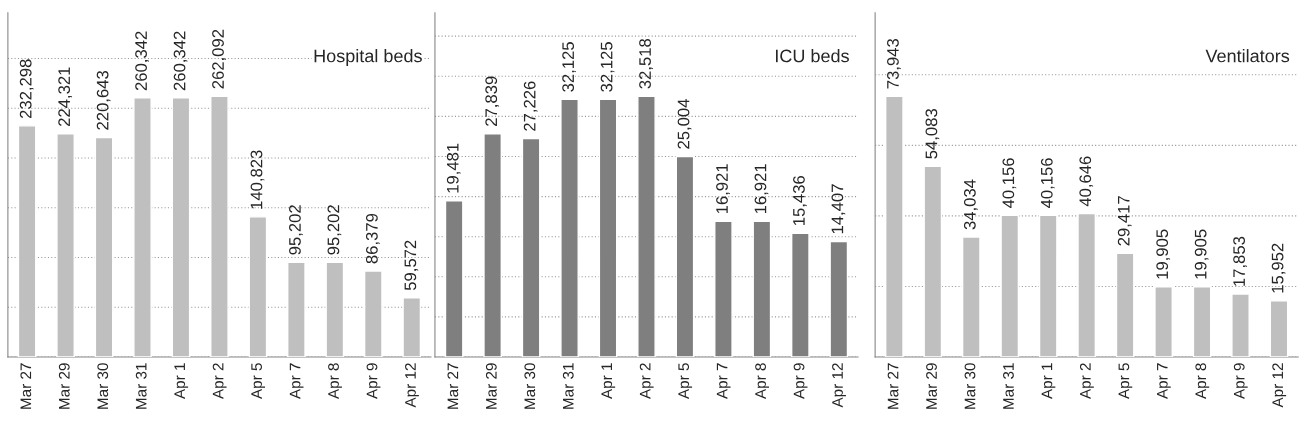 Image resolution: width=1314 pixels, height=424 pixels. What do you see at coordinates (1124, 221) in the screenshot?
I see `data-label: 29,417` at bounding box center [1124, 221].